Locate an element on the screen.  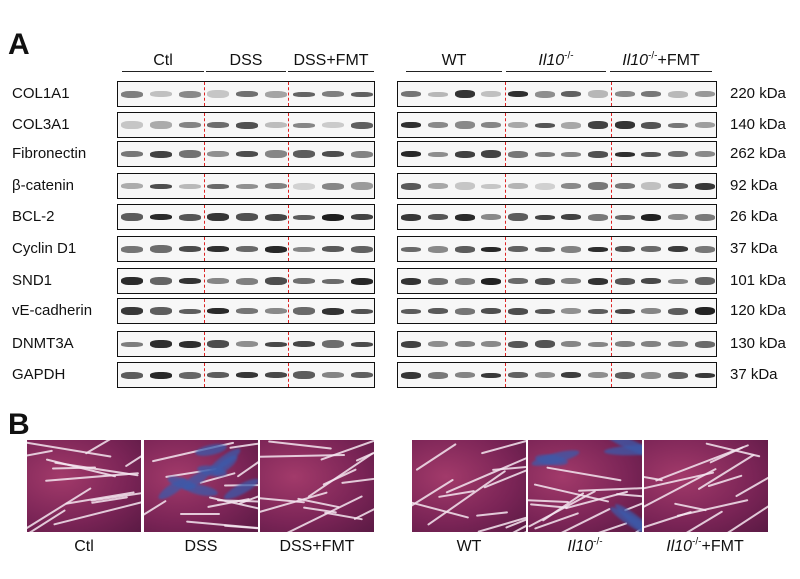
protein-label: COL1A1 is located at coordinates (41, 93).